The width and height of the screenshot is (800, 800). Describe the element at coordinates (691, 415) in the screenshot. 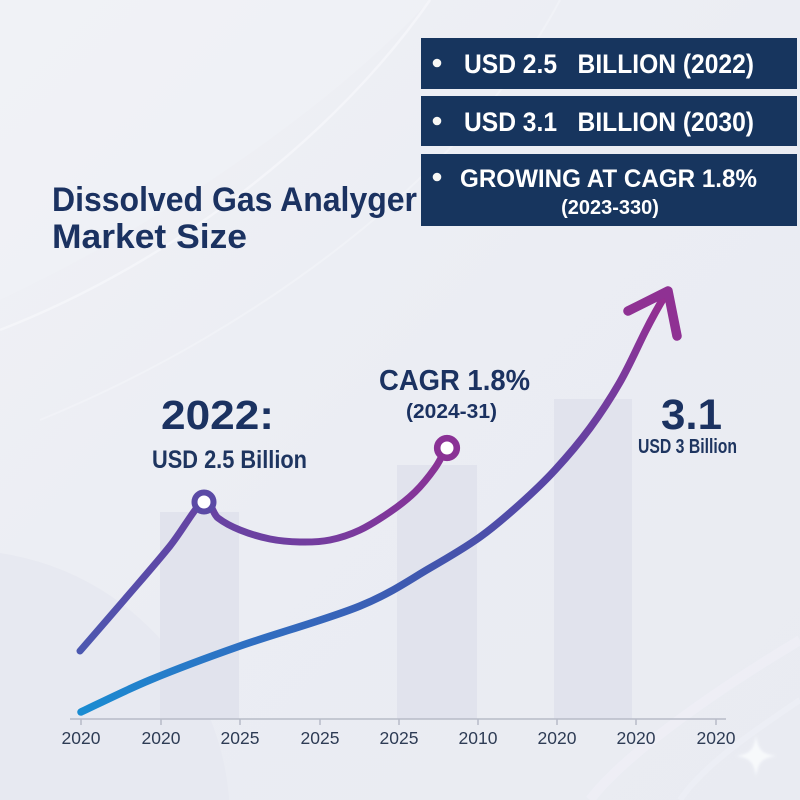

I see `svg-text: 3.1` at that location.